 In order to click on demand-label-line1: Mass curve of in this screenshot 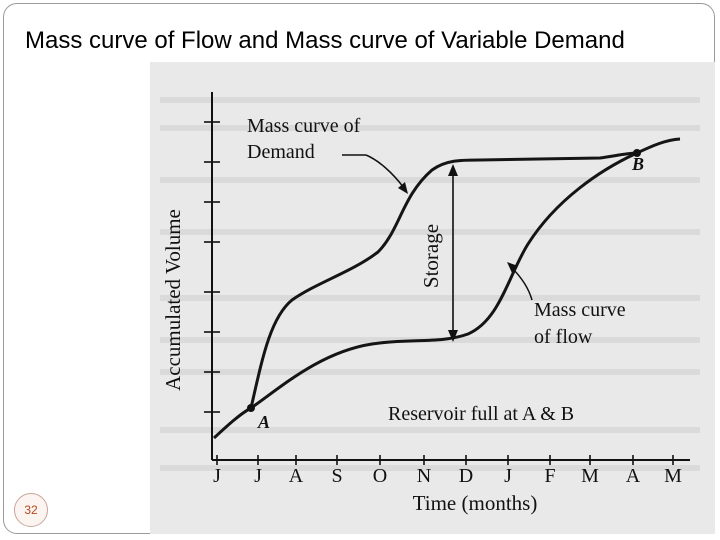, I will do `click(304, 126)`.